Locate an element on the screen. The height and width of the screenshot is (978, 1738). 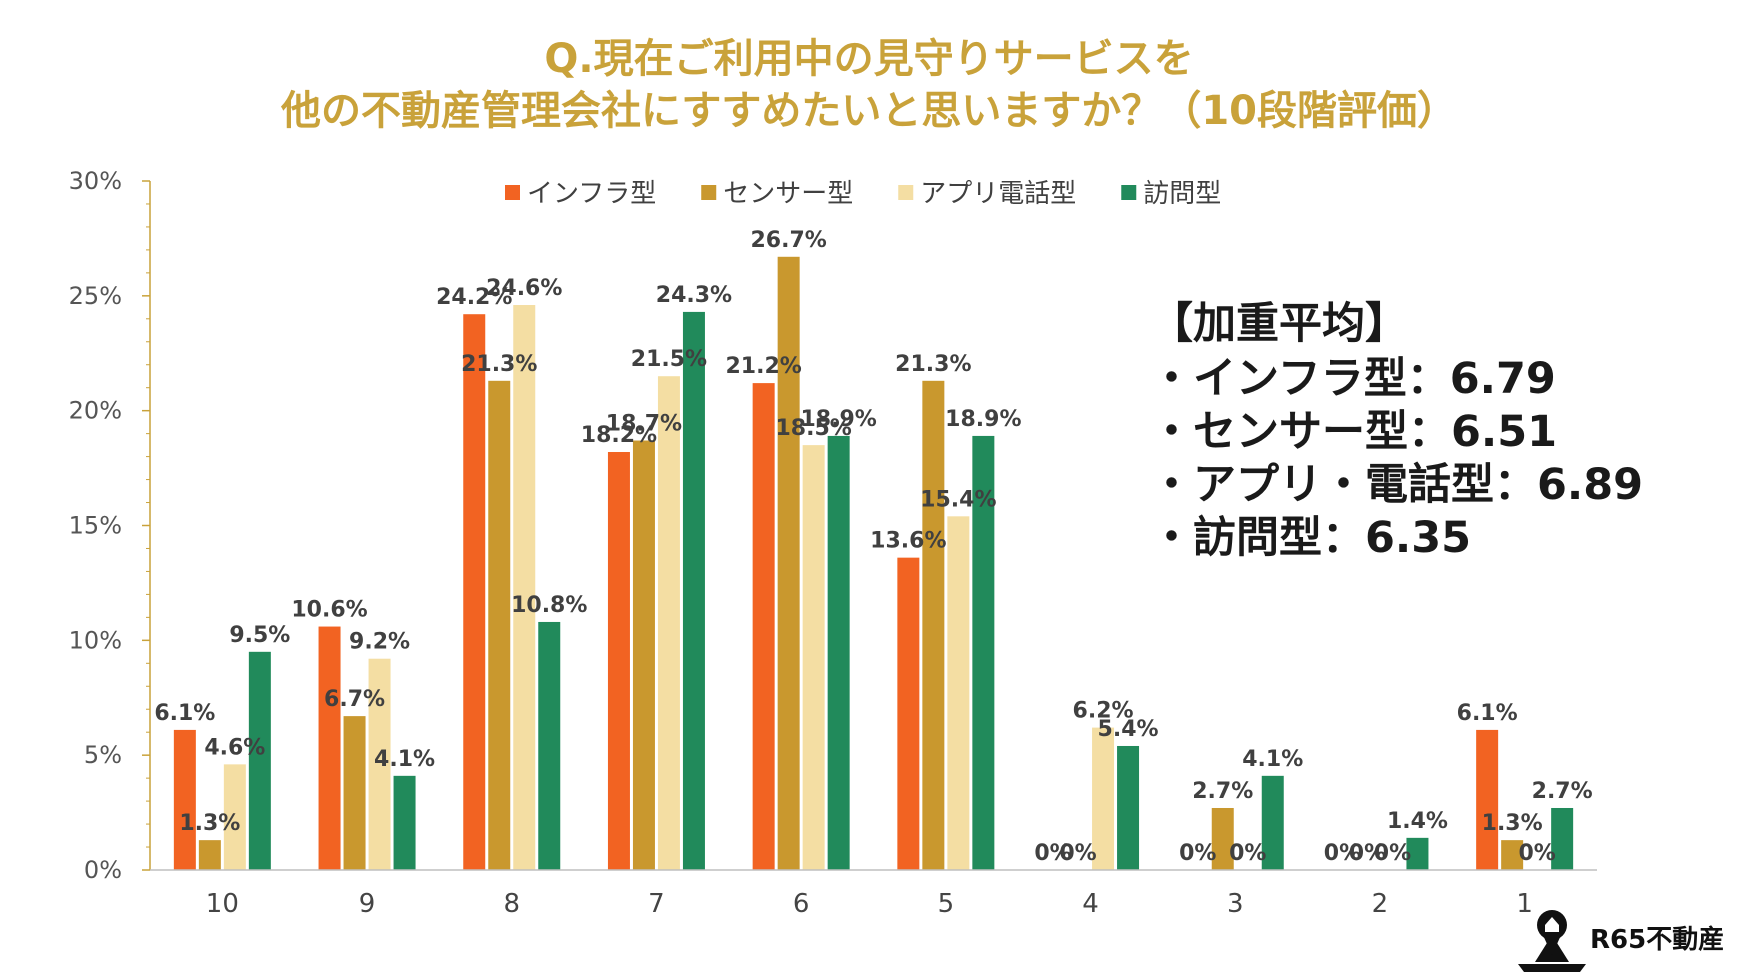
legend: インフラ型 センサー型 アプリ電話型 訪問型 is located at coordinates (863, 194).